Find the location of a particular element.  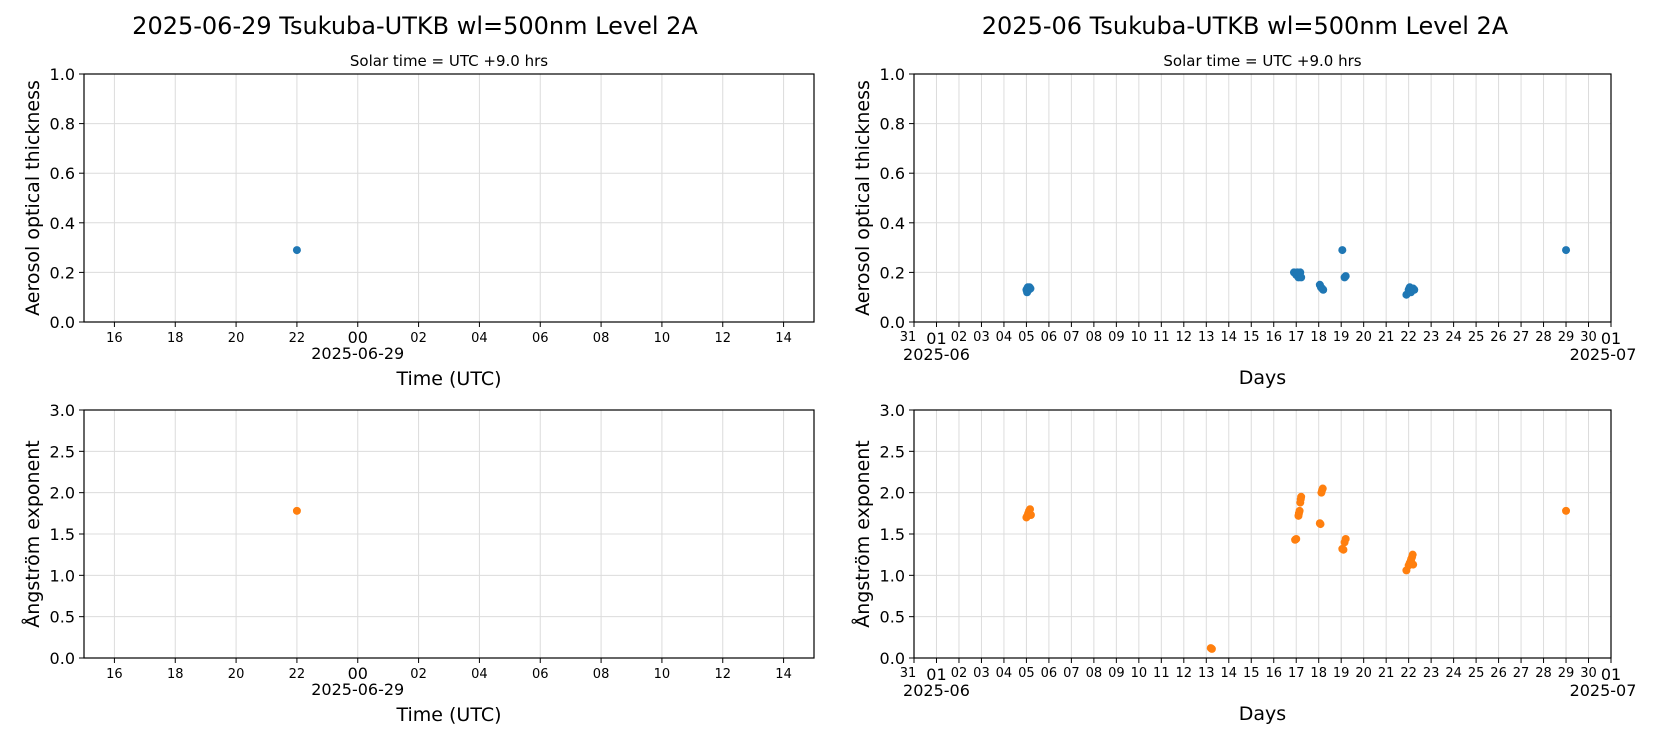

x-tick-label: 26 is located at coordinates (1498, 673).